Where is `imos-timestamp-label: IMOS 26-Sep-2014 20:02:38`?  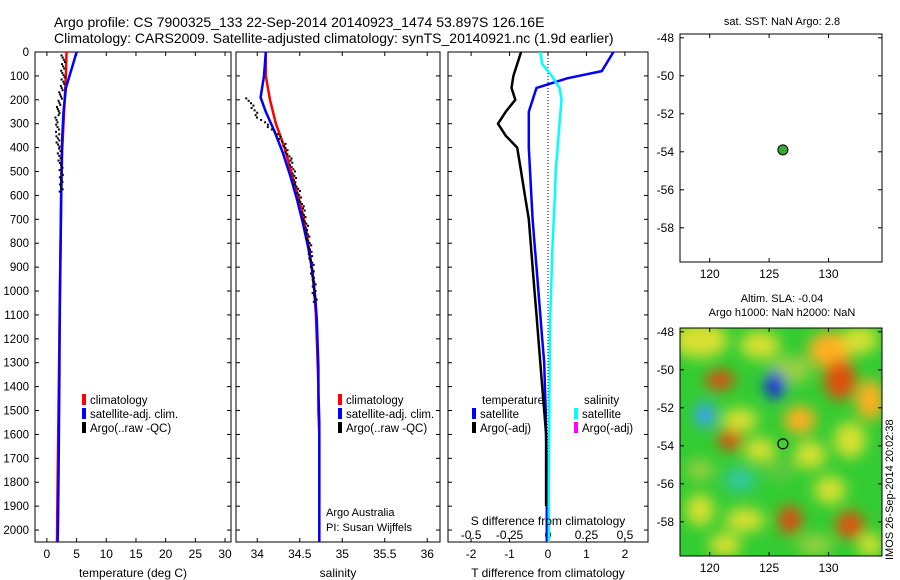 imos-timestamp-label: IMOS 26-Sep-2014 20:02:38 is located at coordinates (890, 489).